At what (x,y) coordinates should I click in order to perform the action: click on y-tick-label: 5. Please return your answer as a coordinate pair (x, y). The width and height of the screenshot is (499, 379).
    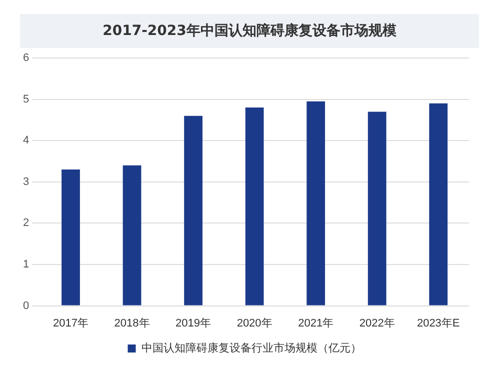
    Looking at the image, I should click on (26, 99).